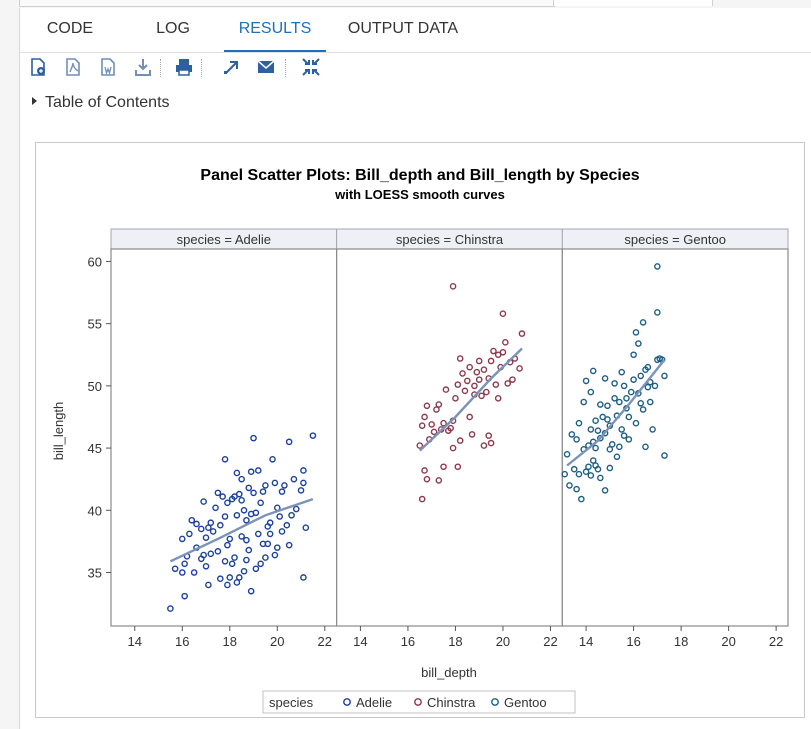 Image resolution: width=811 pixels, height=729 pixels. Describe the element at coordinates (449, 437) in the screenshot. I see `panel-frame-chinstra` at that location.